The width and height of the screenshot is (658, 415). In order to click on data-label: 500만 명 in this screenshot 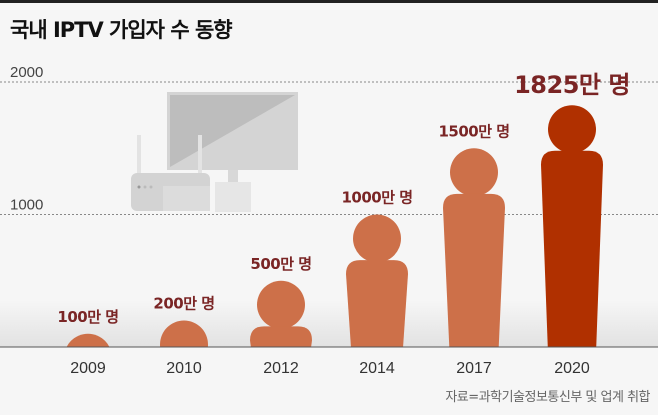, I will do `click(280, 264)`.